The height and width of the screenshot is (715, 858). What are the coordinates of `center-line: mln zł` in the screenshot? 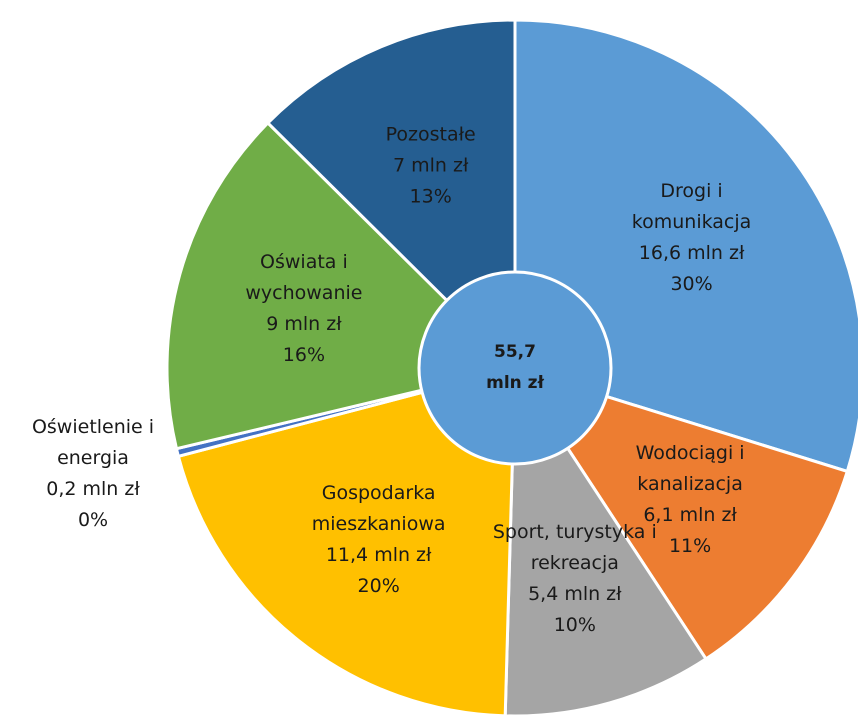 It's located at (515, 383).